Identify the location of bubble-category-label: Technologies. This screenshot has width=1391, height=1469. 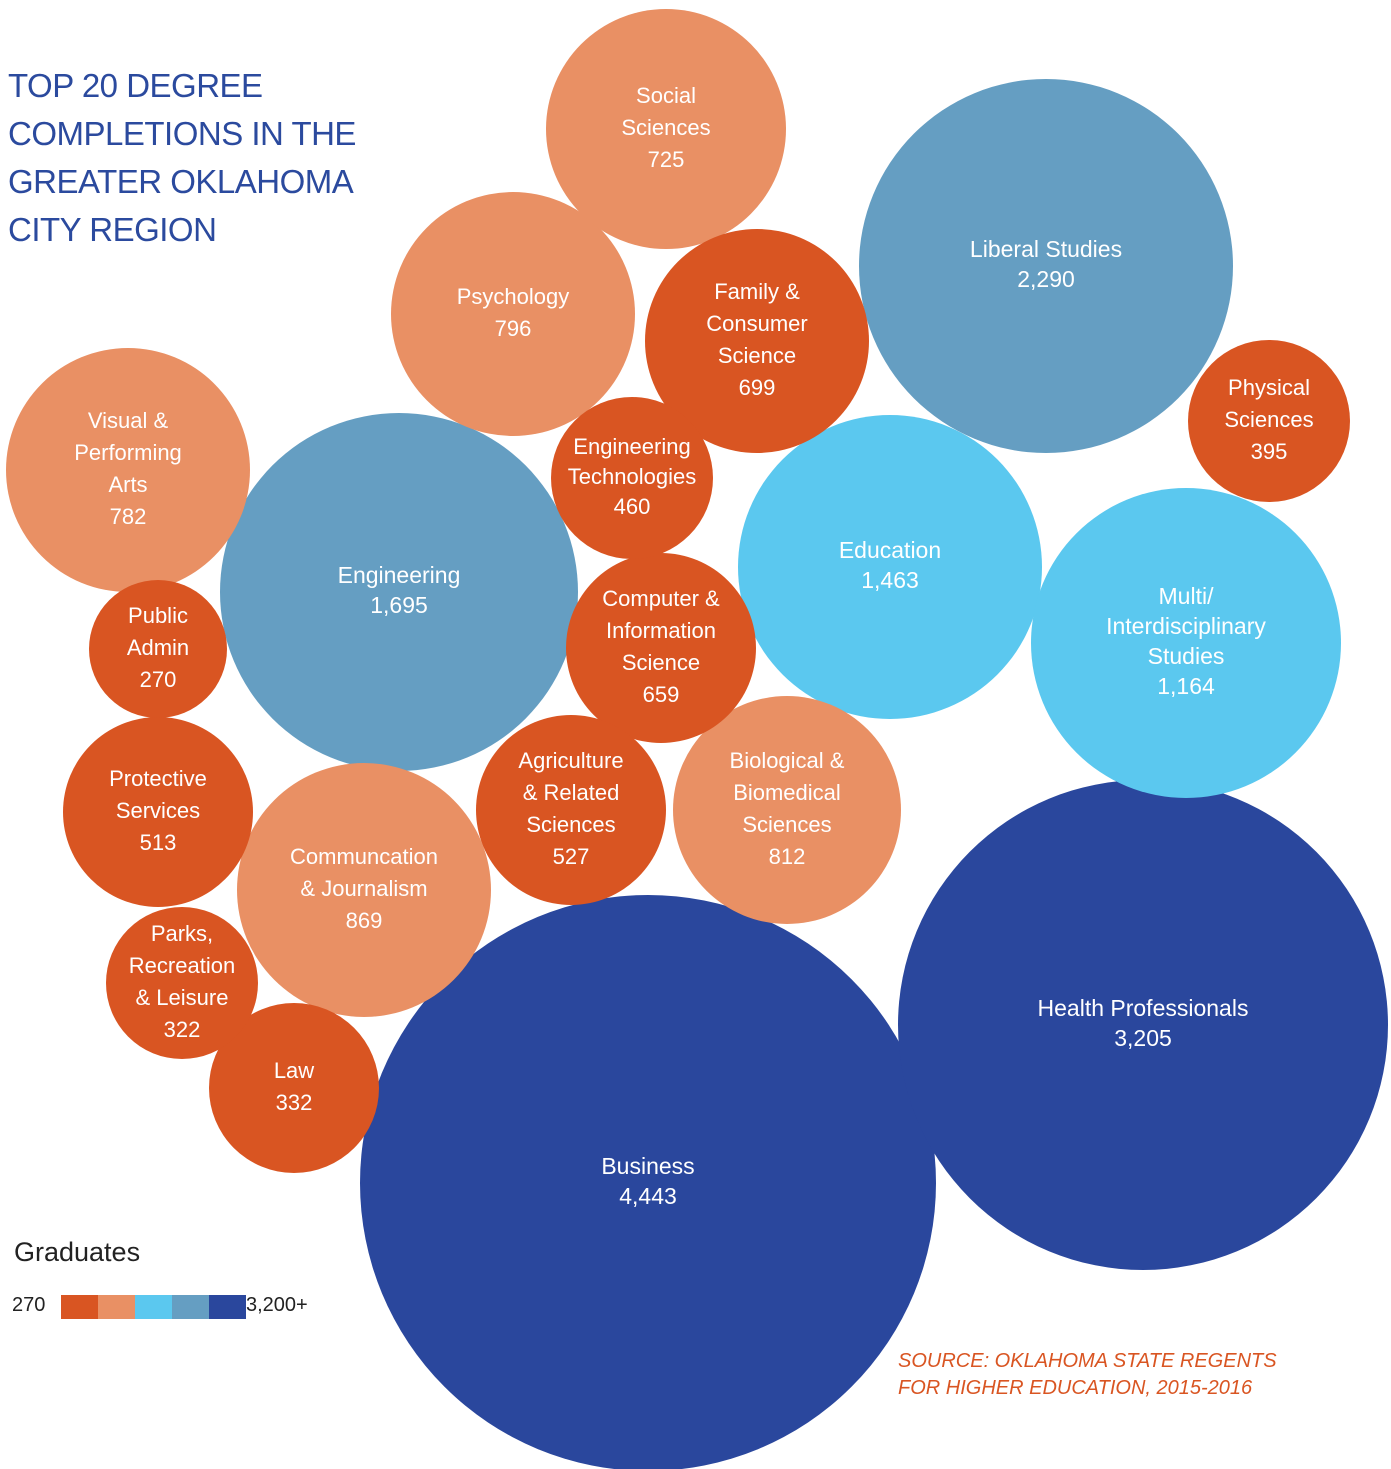
(632, 476).